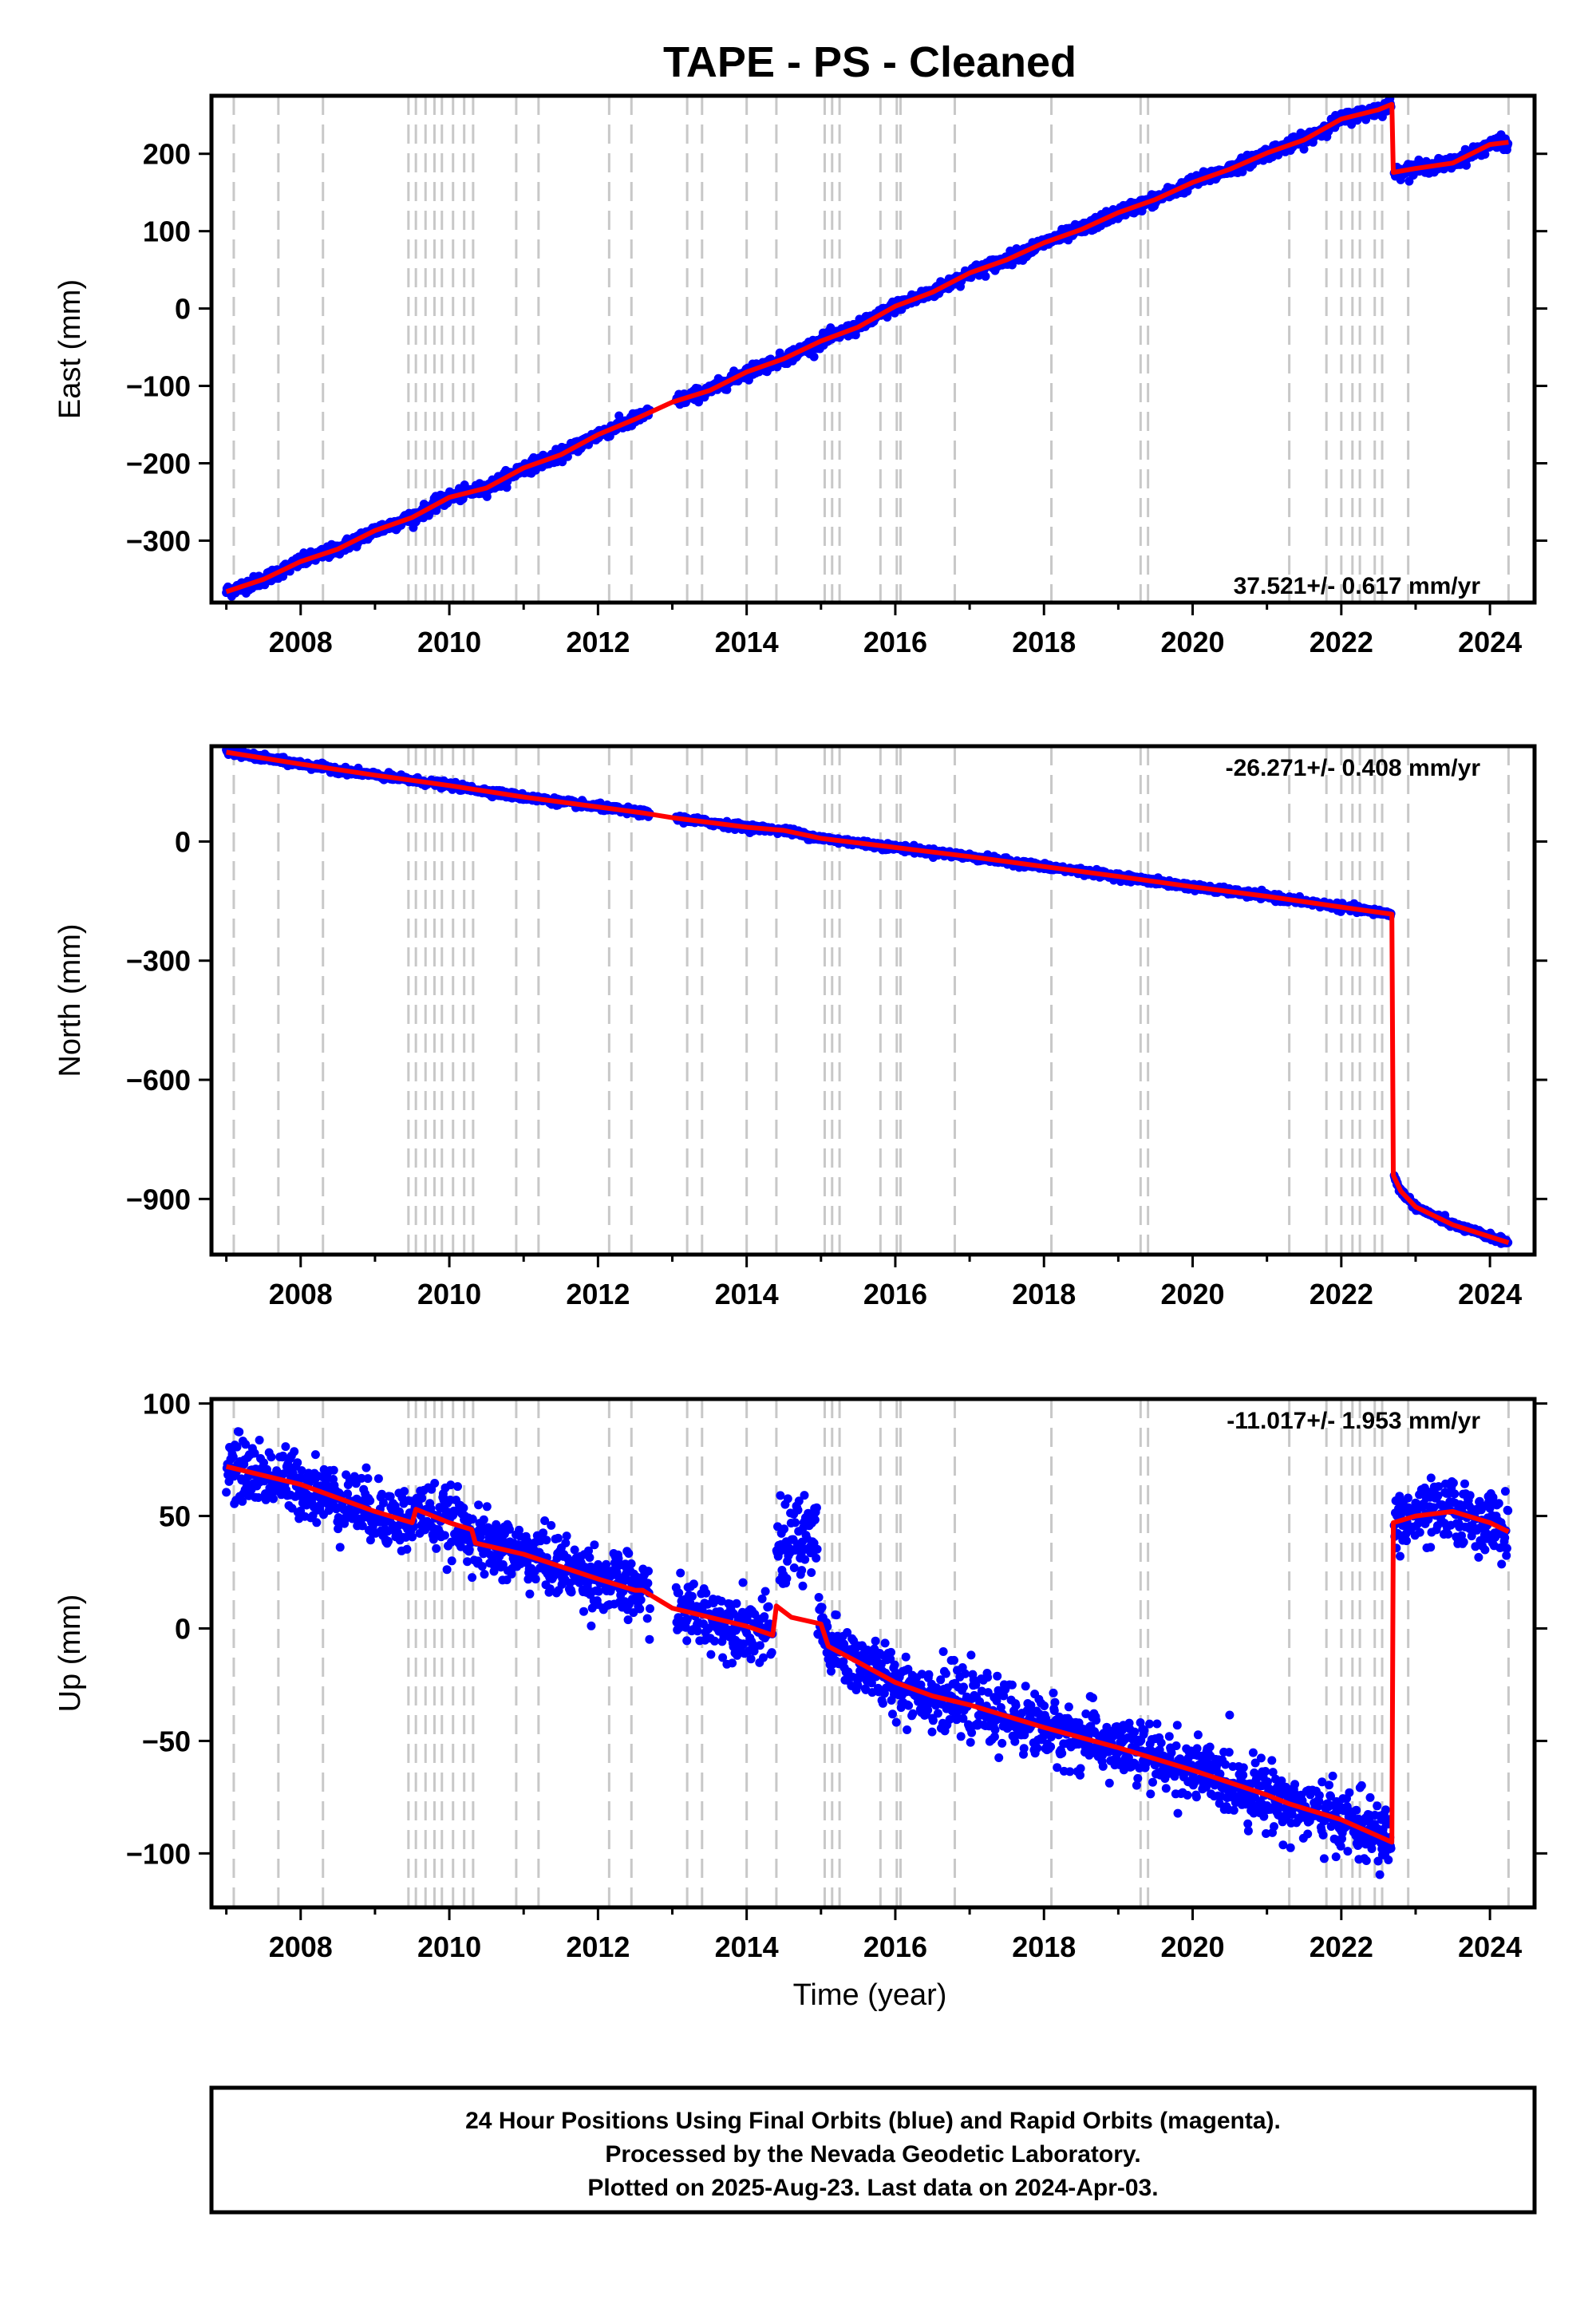 Image resolution: width=1596 pixels, height=2316 pixels. I want to click on rate-label-east: 37.521+/- 0.617 mm/yr, so click(1357, 586).